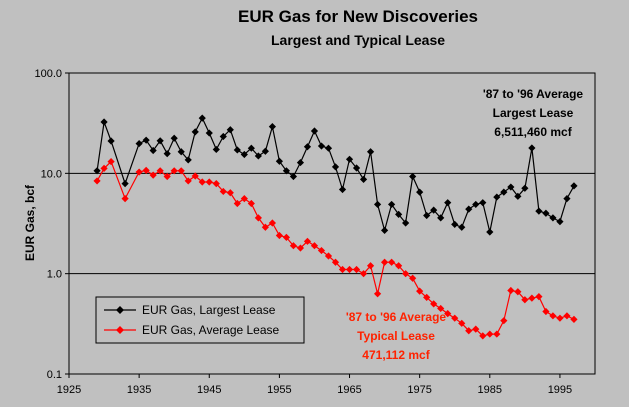 The image size is (629, 407). Describe the element at coordinates (120, 310) in the screenshot. I see `legend-marker-largest` at that location.